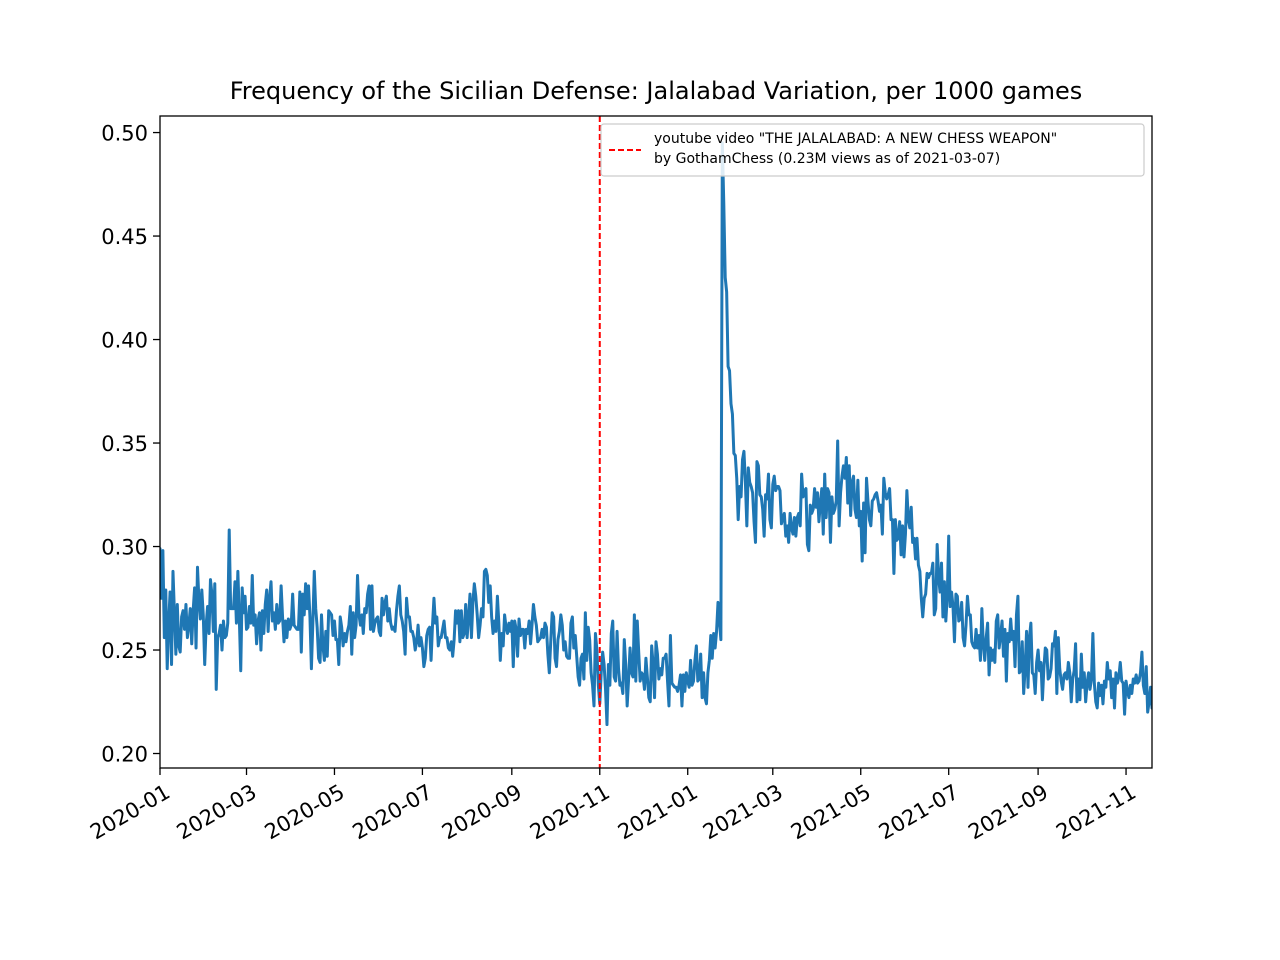 The image size is (1280, 960). I want to click on y-tick-label: 0.20, so click(124, 755).